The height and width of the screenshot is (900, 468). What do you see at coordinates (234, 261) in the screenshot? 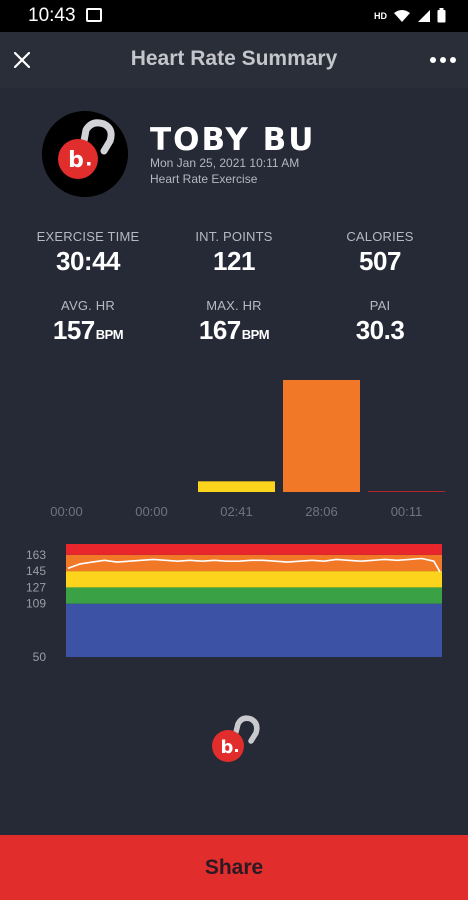
I see `stat-value: 121` at bounding box center [234, 261].